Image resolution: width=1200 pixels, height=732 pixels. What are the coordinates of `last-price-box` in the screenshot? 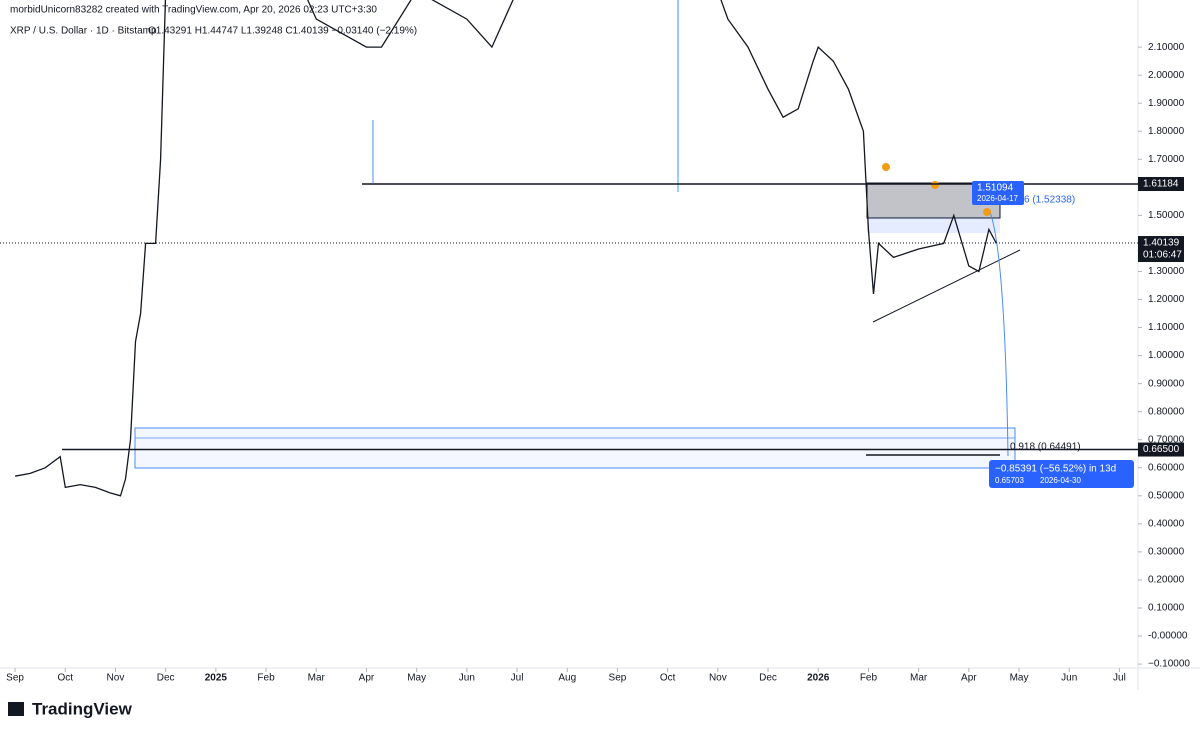 It's located at (1161, 249).